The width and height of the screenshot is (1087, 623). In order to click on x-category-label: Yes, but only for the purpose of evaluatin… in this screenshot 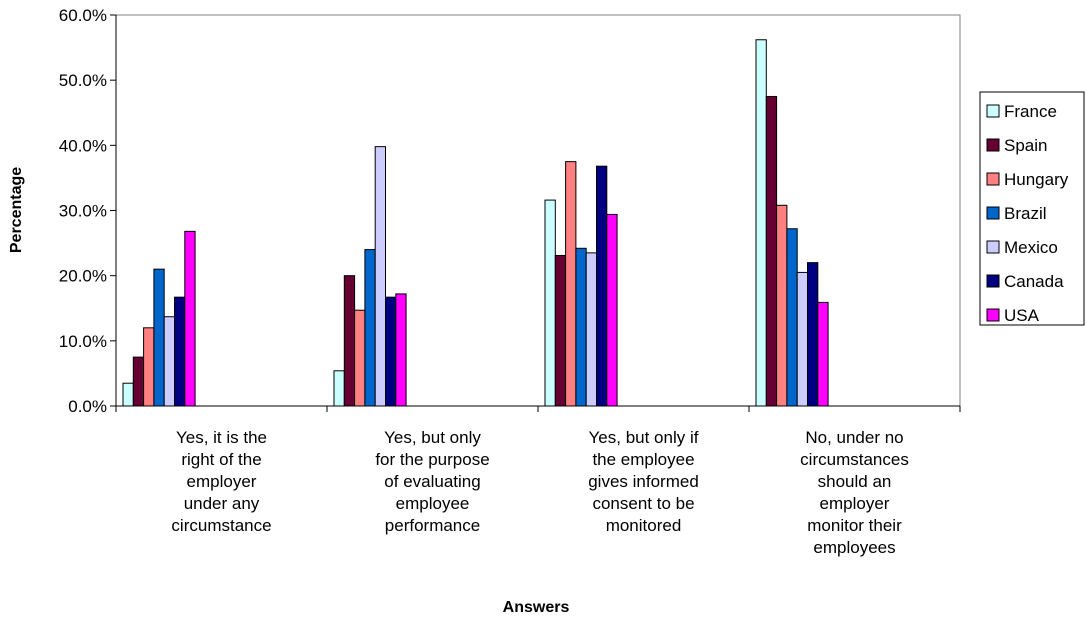, I will do `click(432, 481)`.